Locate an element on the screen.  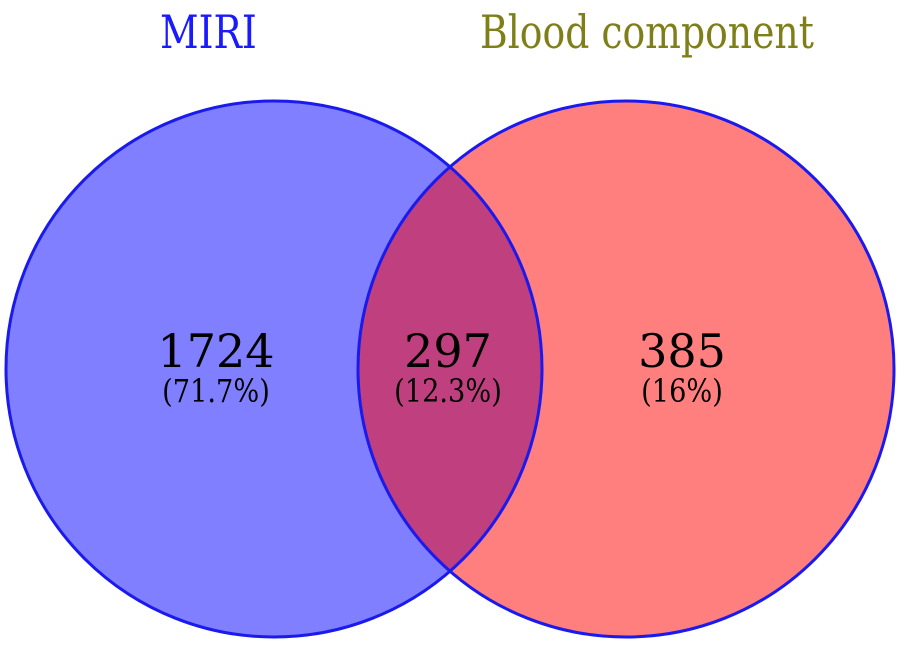
intersection-count: 297 is located at coordinates (448, 351).